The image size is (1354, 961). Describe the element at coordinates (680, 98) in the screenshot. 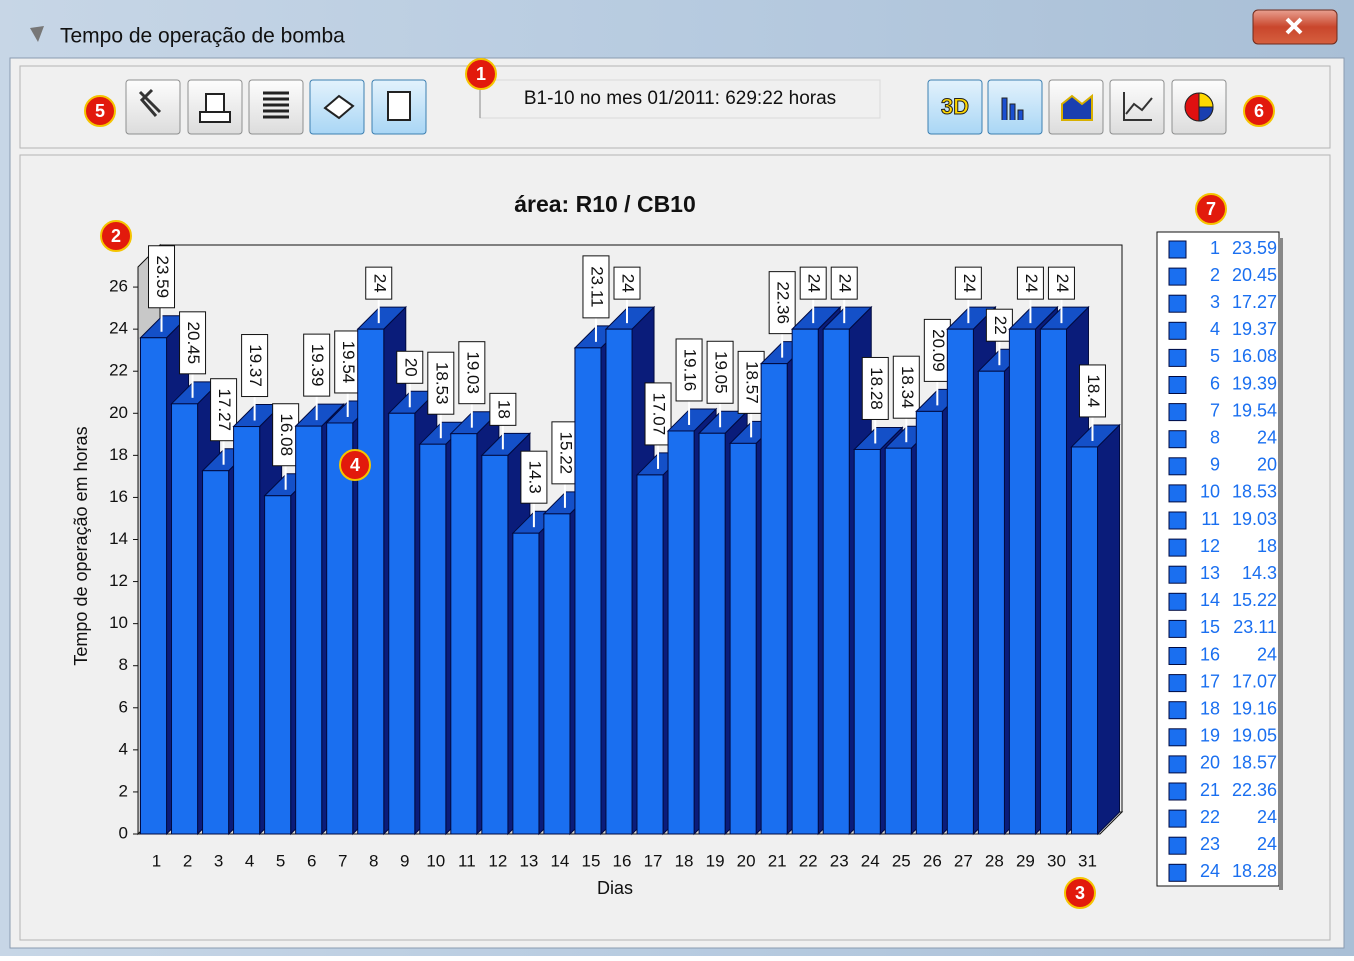

I see `status-text: B1-10 no mes 01/2011: 629:22 horas` at that location.